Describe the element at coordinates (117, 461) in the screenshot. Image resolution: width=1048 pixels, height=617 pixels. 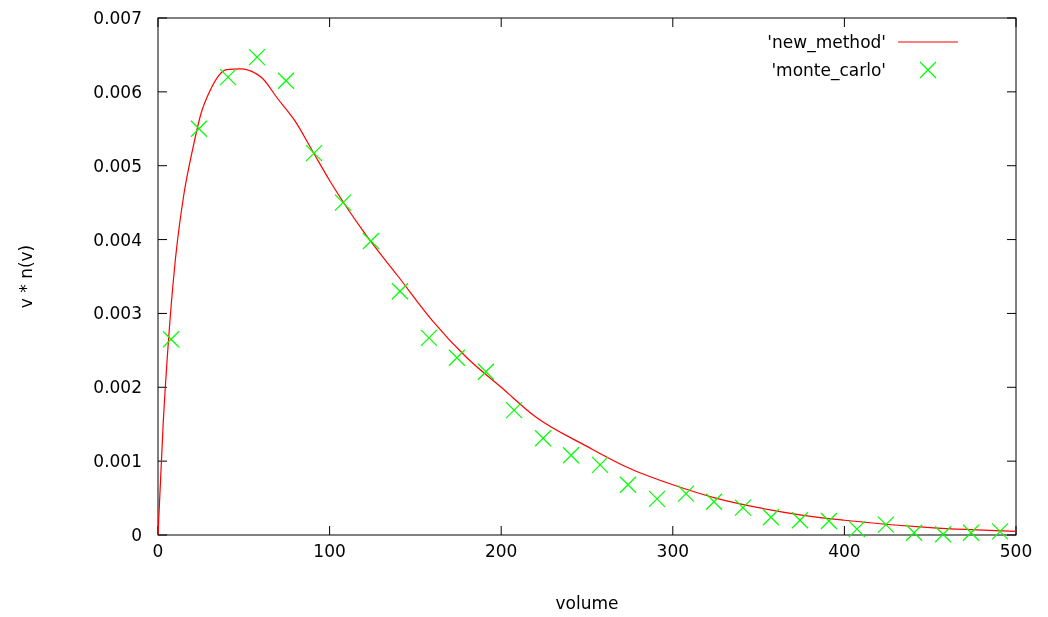
I see `y-tick-label: 0.001` at that location.